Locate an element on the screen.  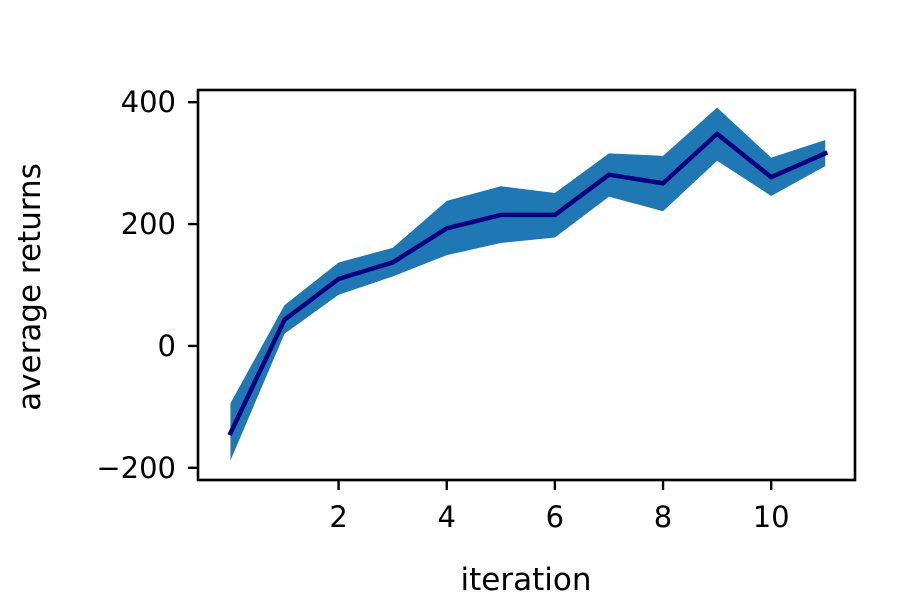
y-tick-label: 0 is located at coordinates (167, 346).